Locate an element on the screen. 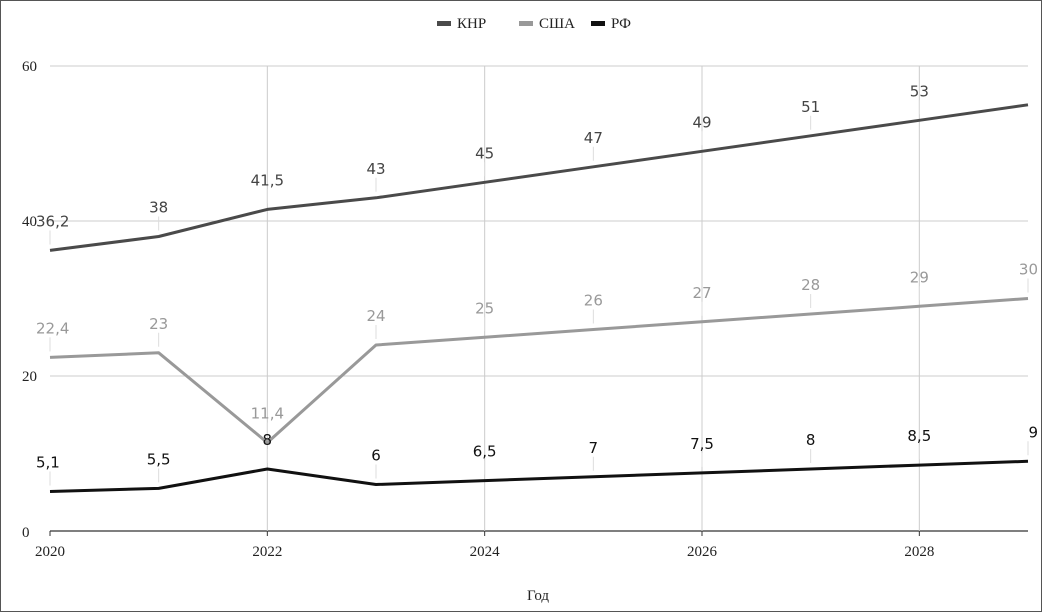 This screenshot has width=1042, height=612. x-tick-label: 2028 is located at coordinates (919, 552).